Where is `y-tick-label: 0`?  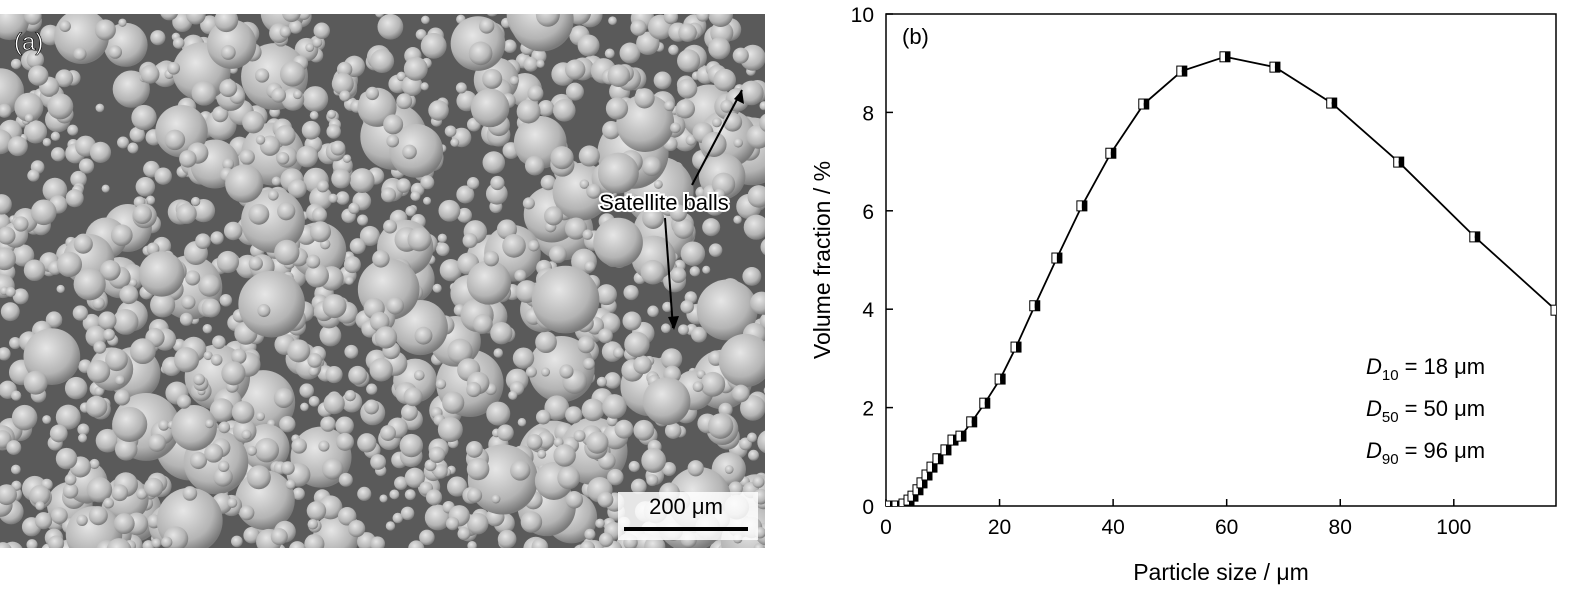 y-tick-label: 0 is located at coordinates (868, 507).